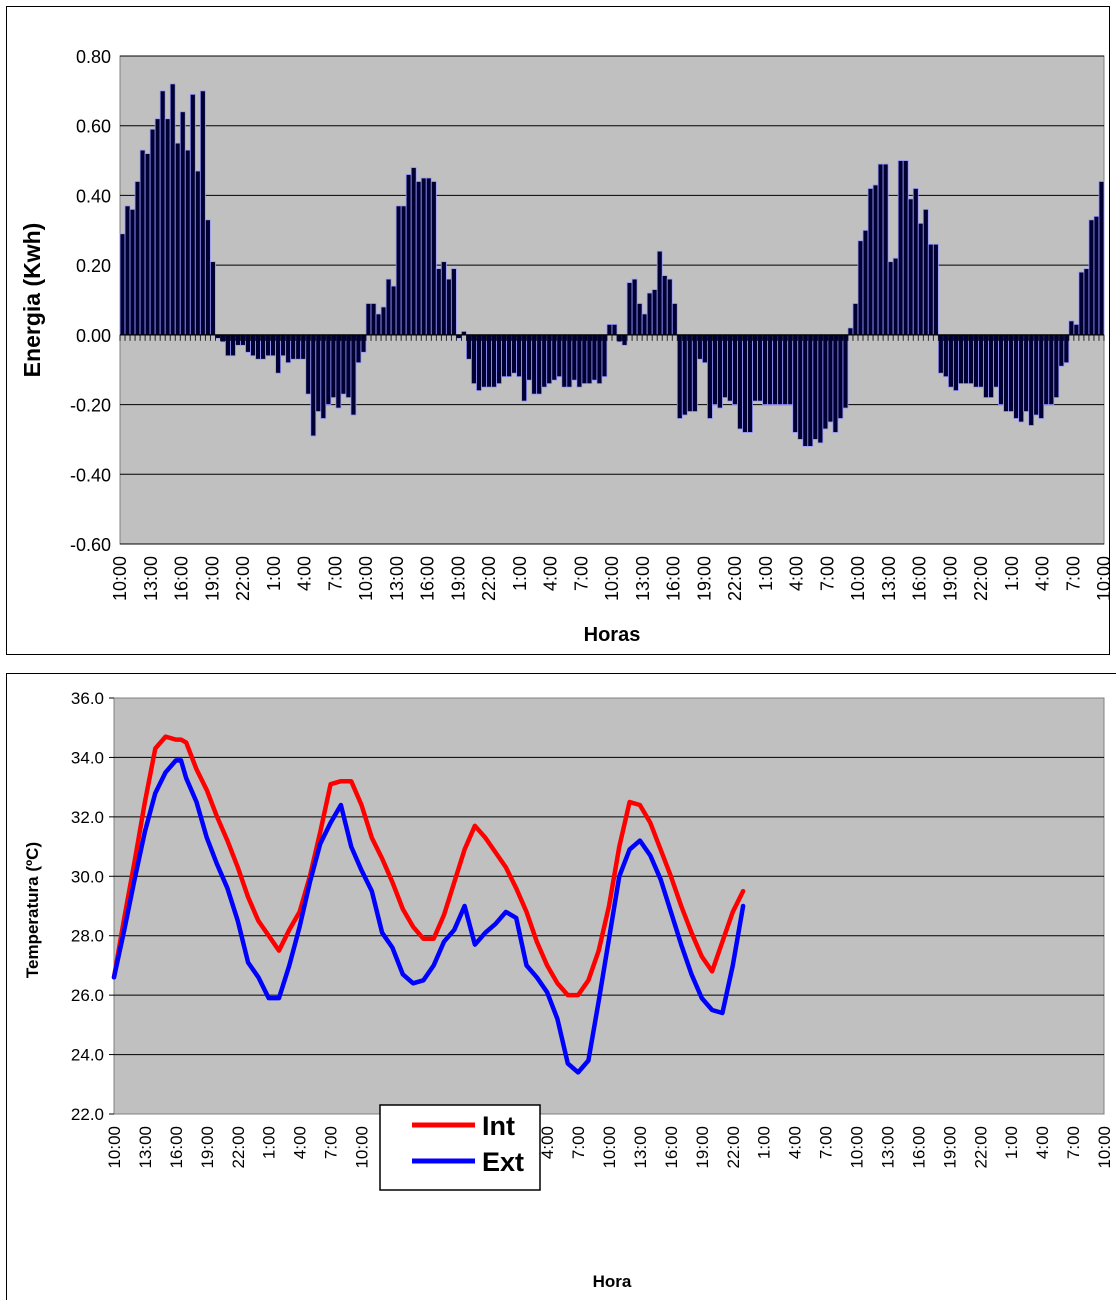  Describe the element at coordinates (920, 578) in the screenshot. I see `chart1-x-tick: 16:00` at that location.